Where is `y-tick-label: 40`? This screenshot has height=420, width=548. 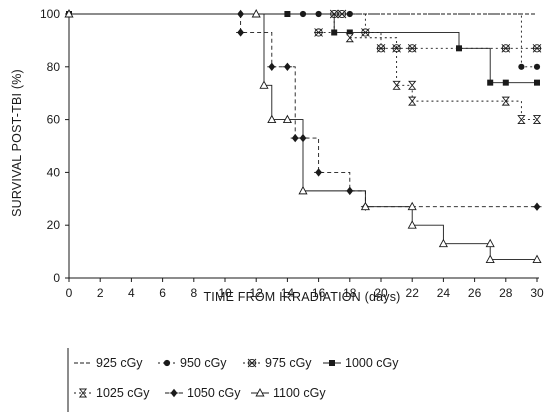
y-tick-label: 40 is located at coordinates (54, 172).